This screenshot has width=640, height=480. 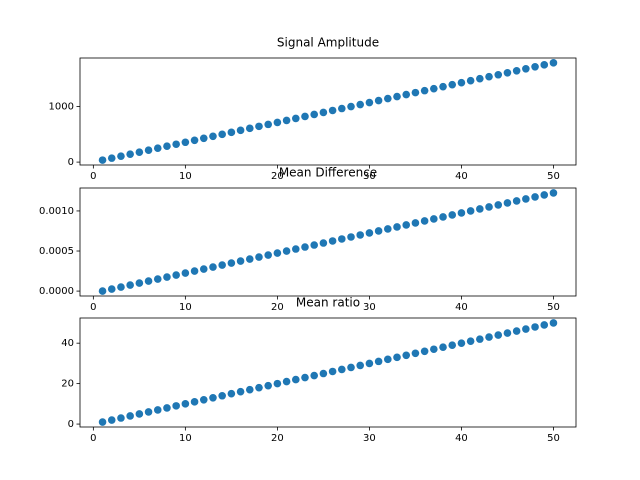 What do you see at coordinates (93, 307) in the screenshot?
I see `x-tick-label: 0` at bounding box center [93, 307].